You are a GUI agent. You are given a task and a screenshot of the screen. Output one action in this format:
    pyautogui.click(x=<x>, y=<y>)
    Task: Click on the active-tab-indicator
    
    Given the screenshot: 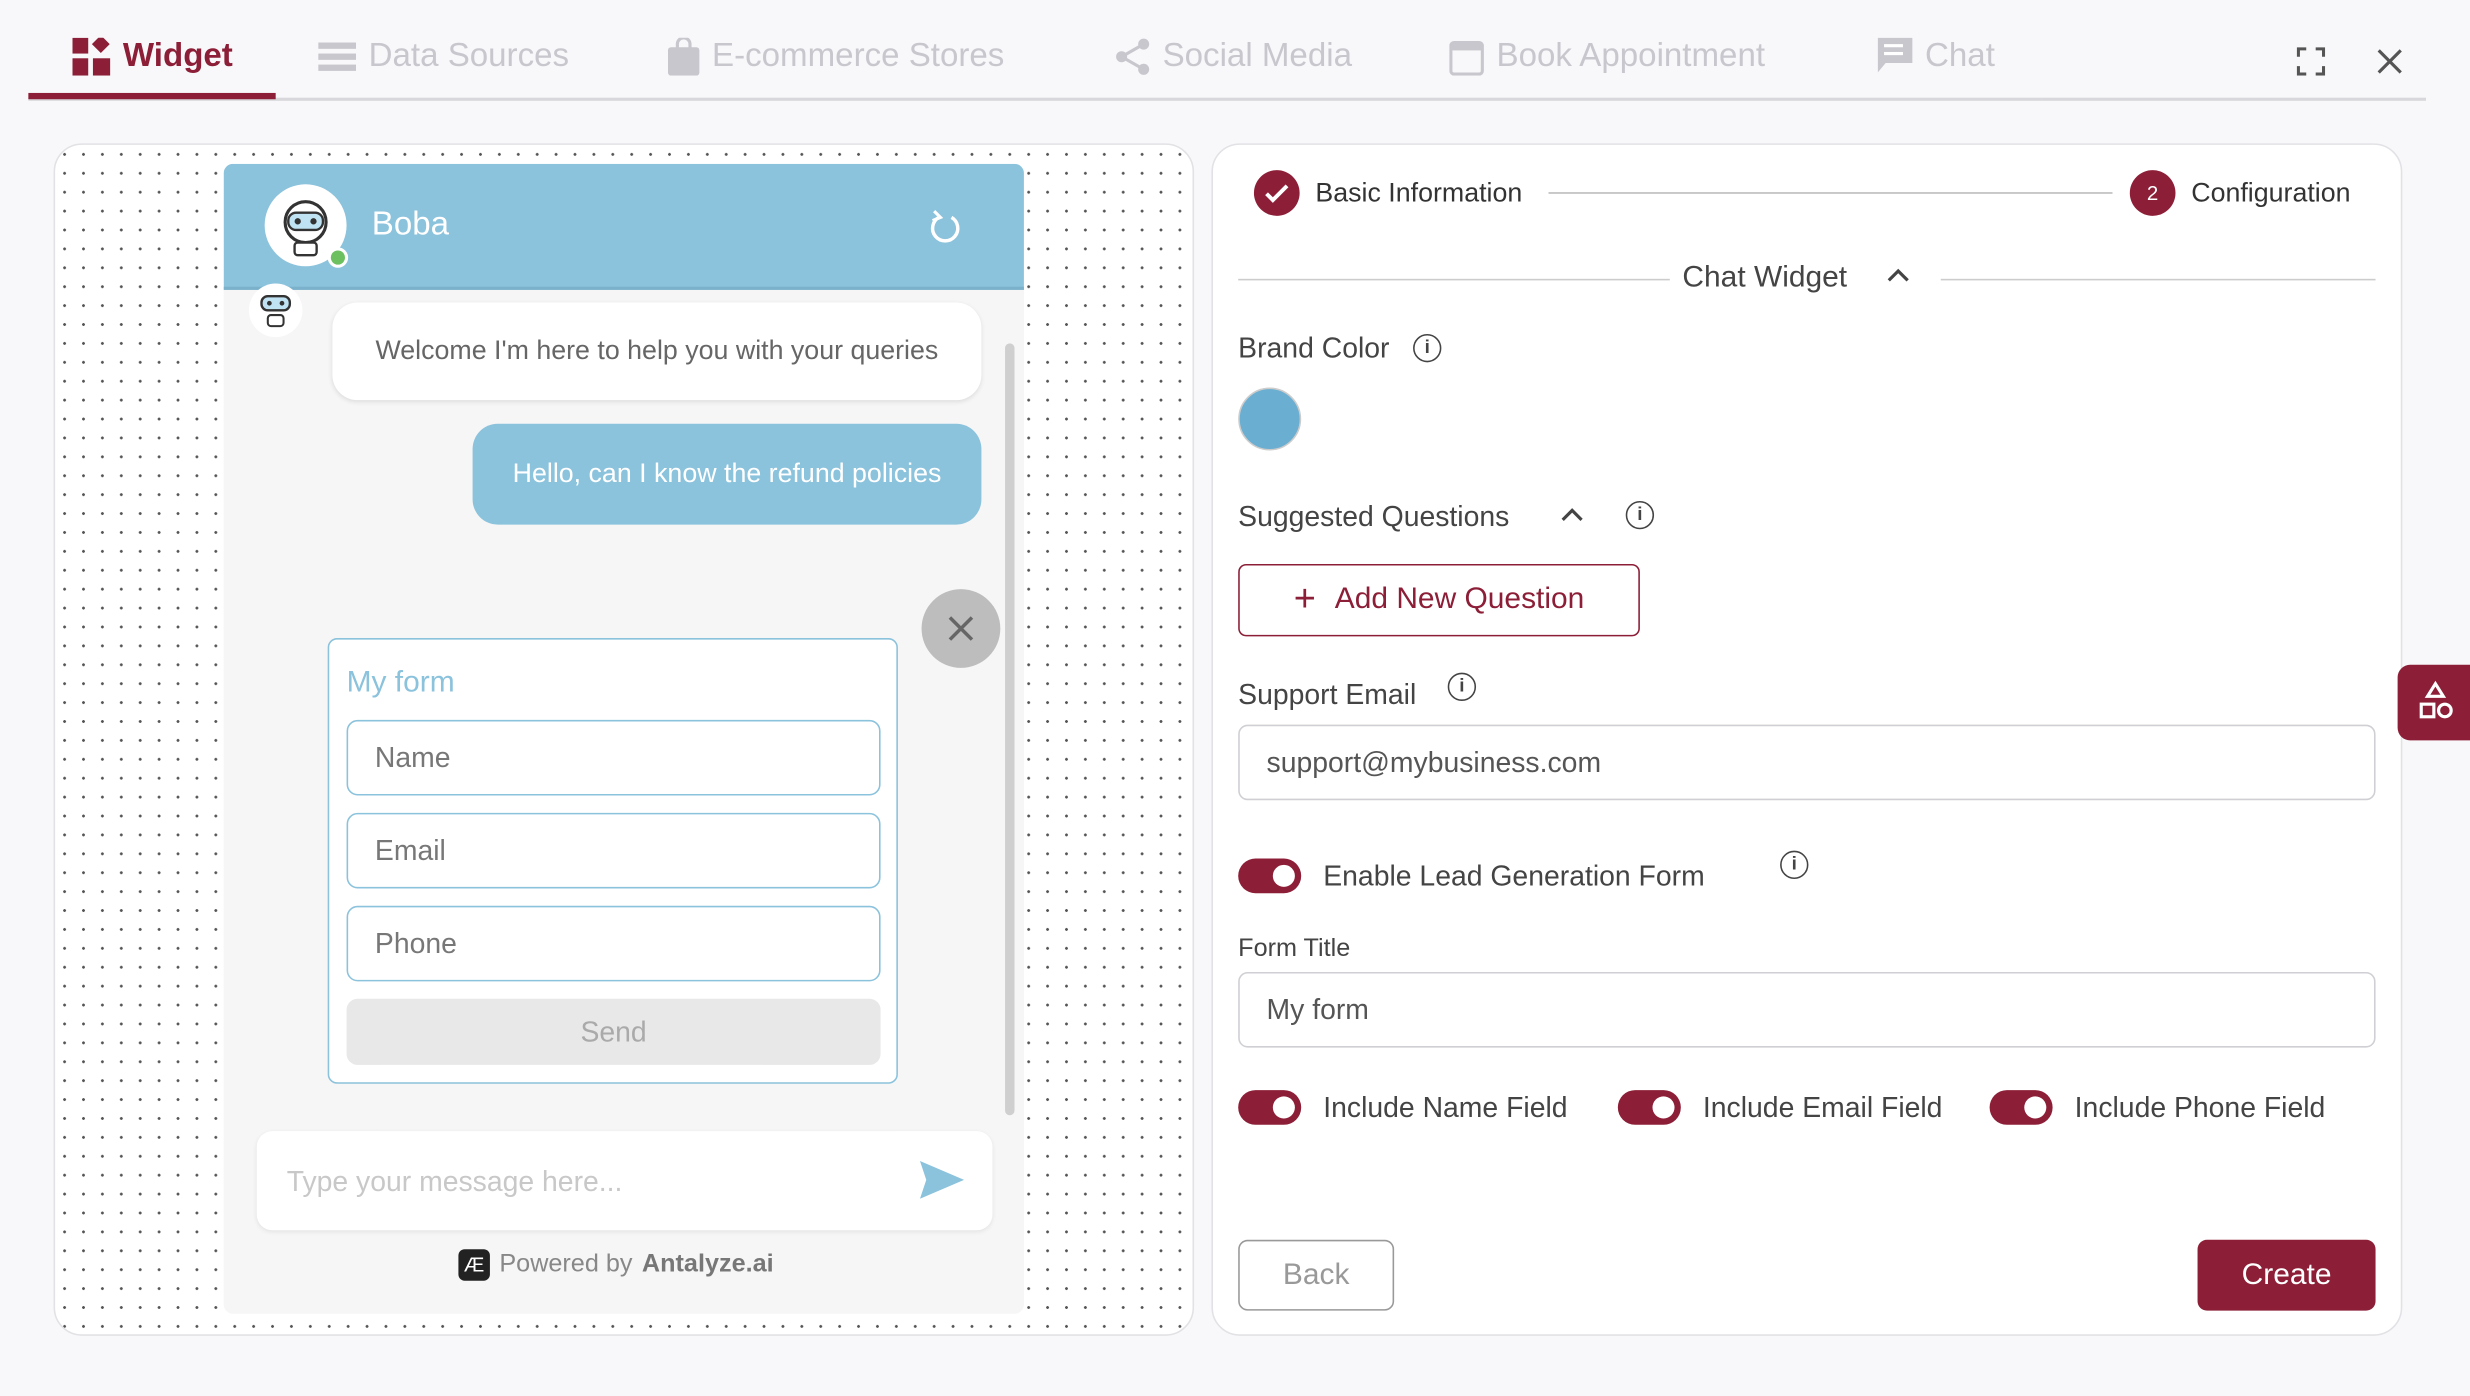 What is the action you would take?
    pyautogui.click(x=152, y=96)
    